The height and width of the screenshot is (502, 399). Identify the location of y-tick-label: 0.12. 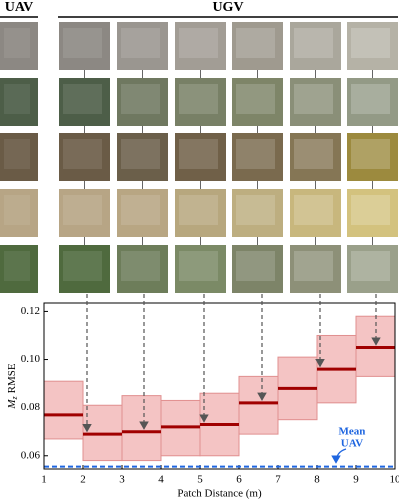
(30, 311).